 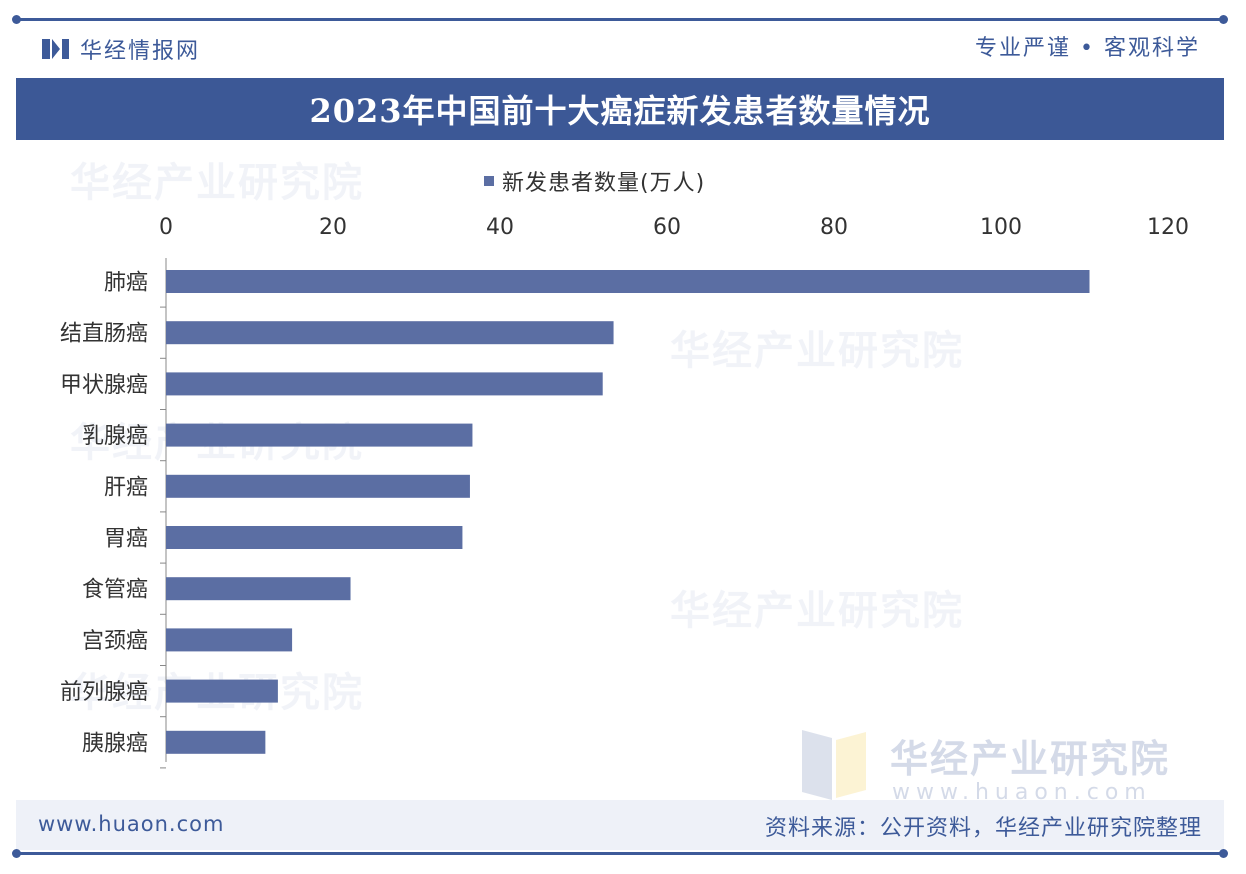 What do you see at coordinates (104, 385) in the screenshot?
I see `category-label: 甲状腺癌` at bounding box center [104, 385].